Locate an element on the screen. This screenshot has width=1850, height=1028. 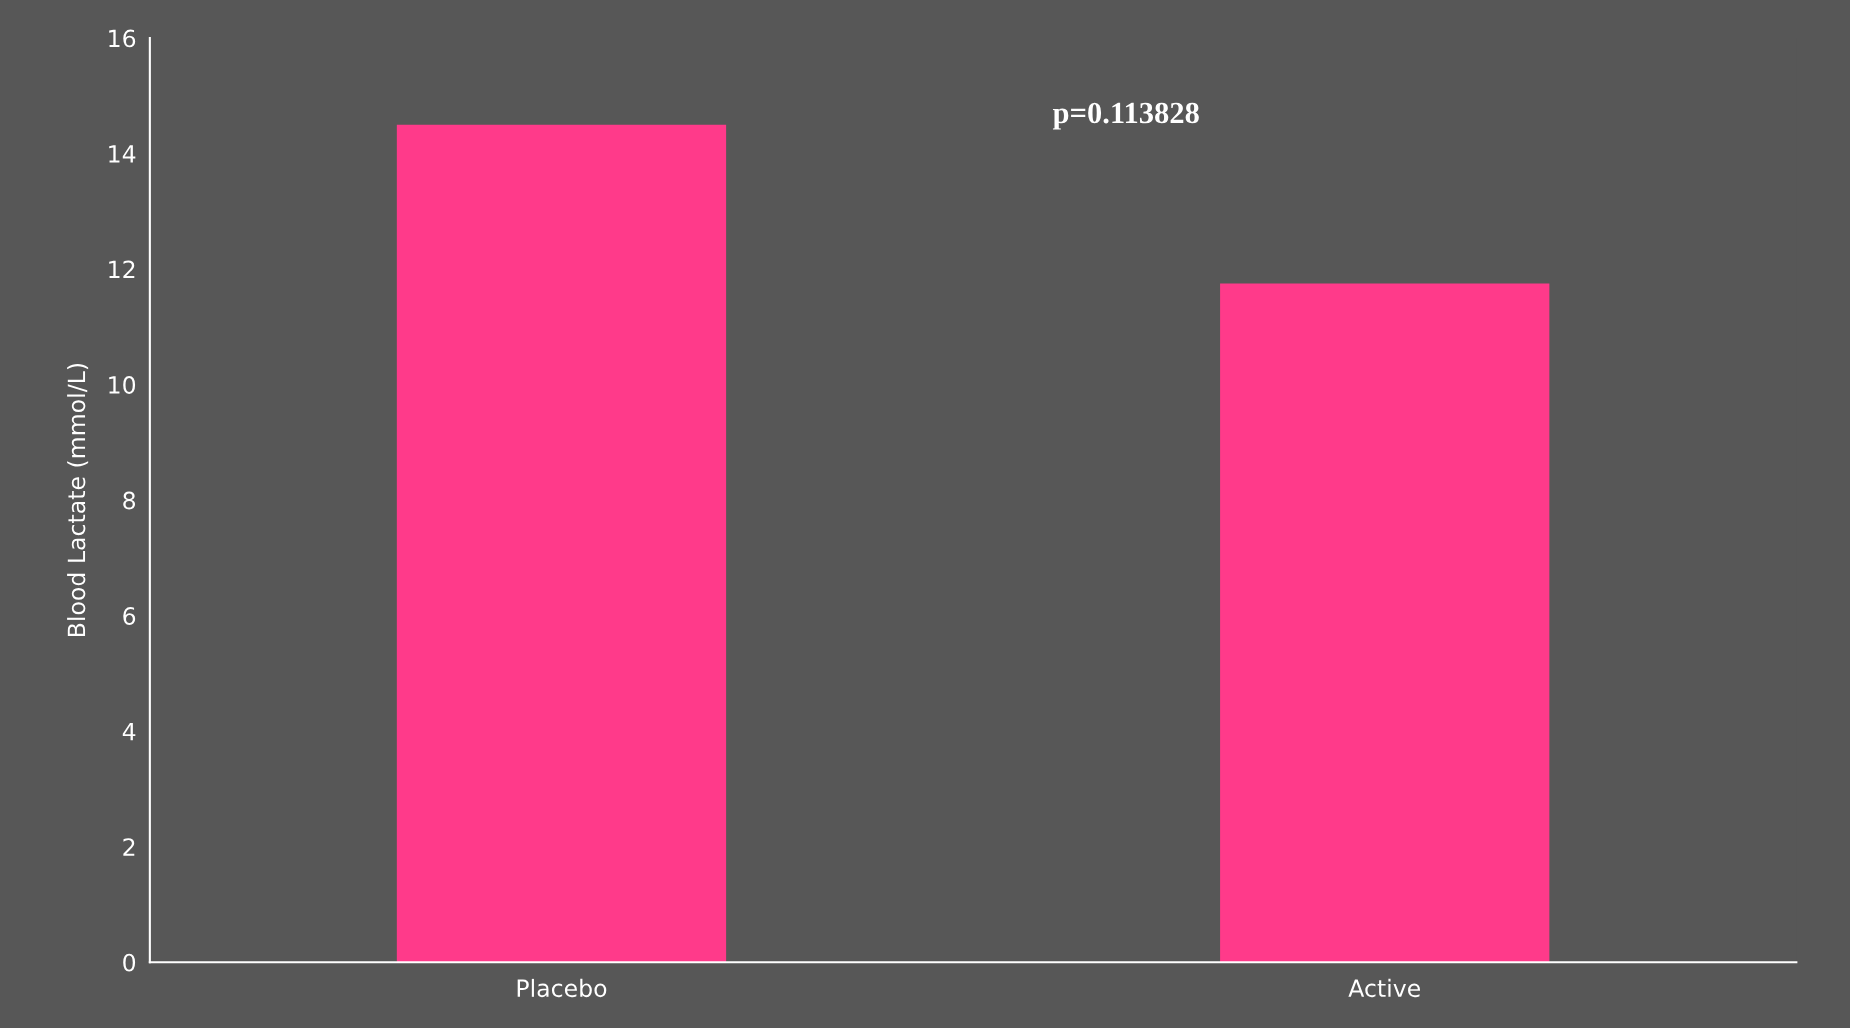
annotation: p=0.113828 is located at coordinates (1125, 116).